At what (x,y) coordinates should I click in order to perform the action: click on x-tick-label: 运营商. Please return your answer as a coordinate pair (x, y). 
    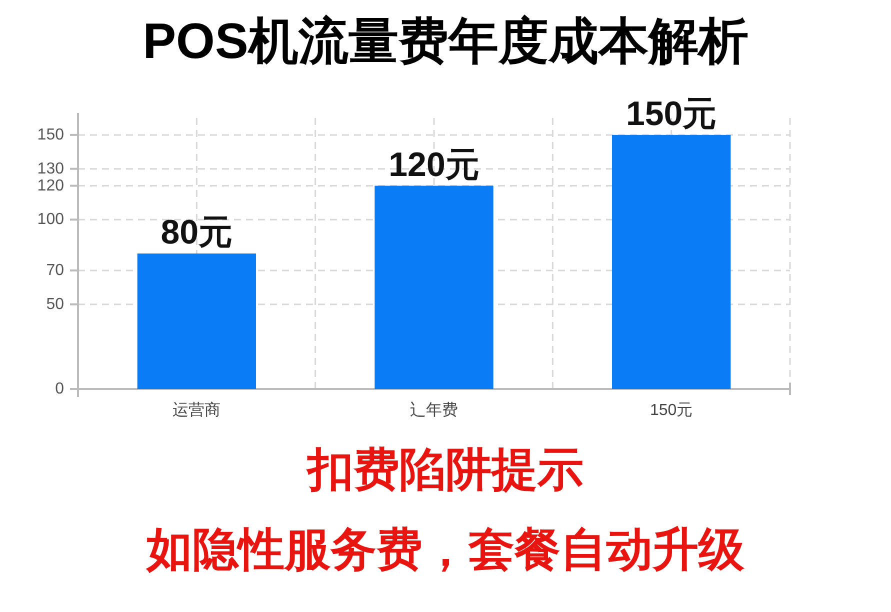
    Looking at the image, I should click on (196, 410).